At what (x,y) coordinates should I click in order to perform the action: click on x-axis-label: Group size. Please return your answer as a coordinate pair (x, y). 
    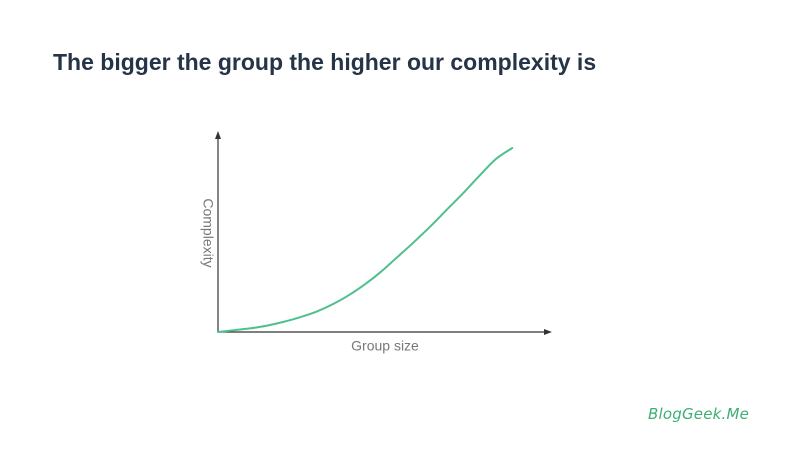
    Looking at the image, I should click on (385, 346).